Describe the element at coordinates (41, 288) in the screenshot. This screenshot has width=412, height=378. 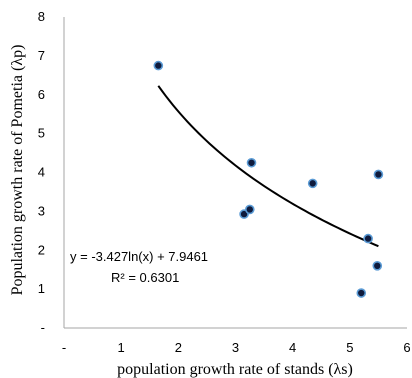
I see `y-tick-label: 1` at that location.